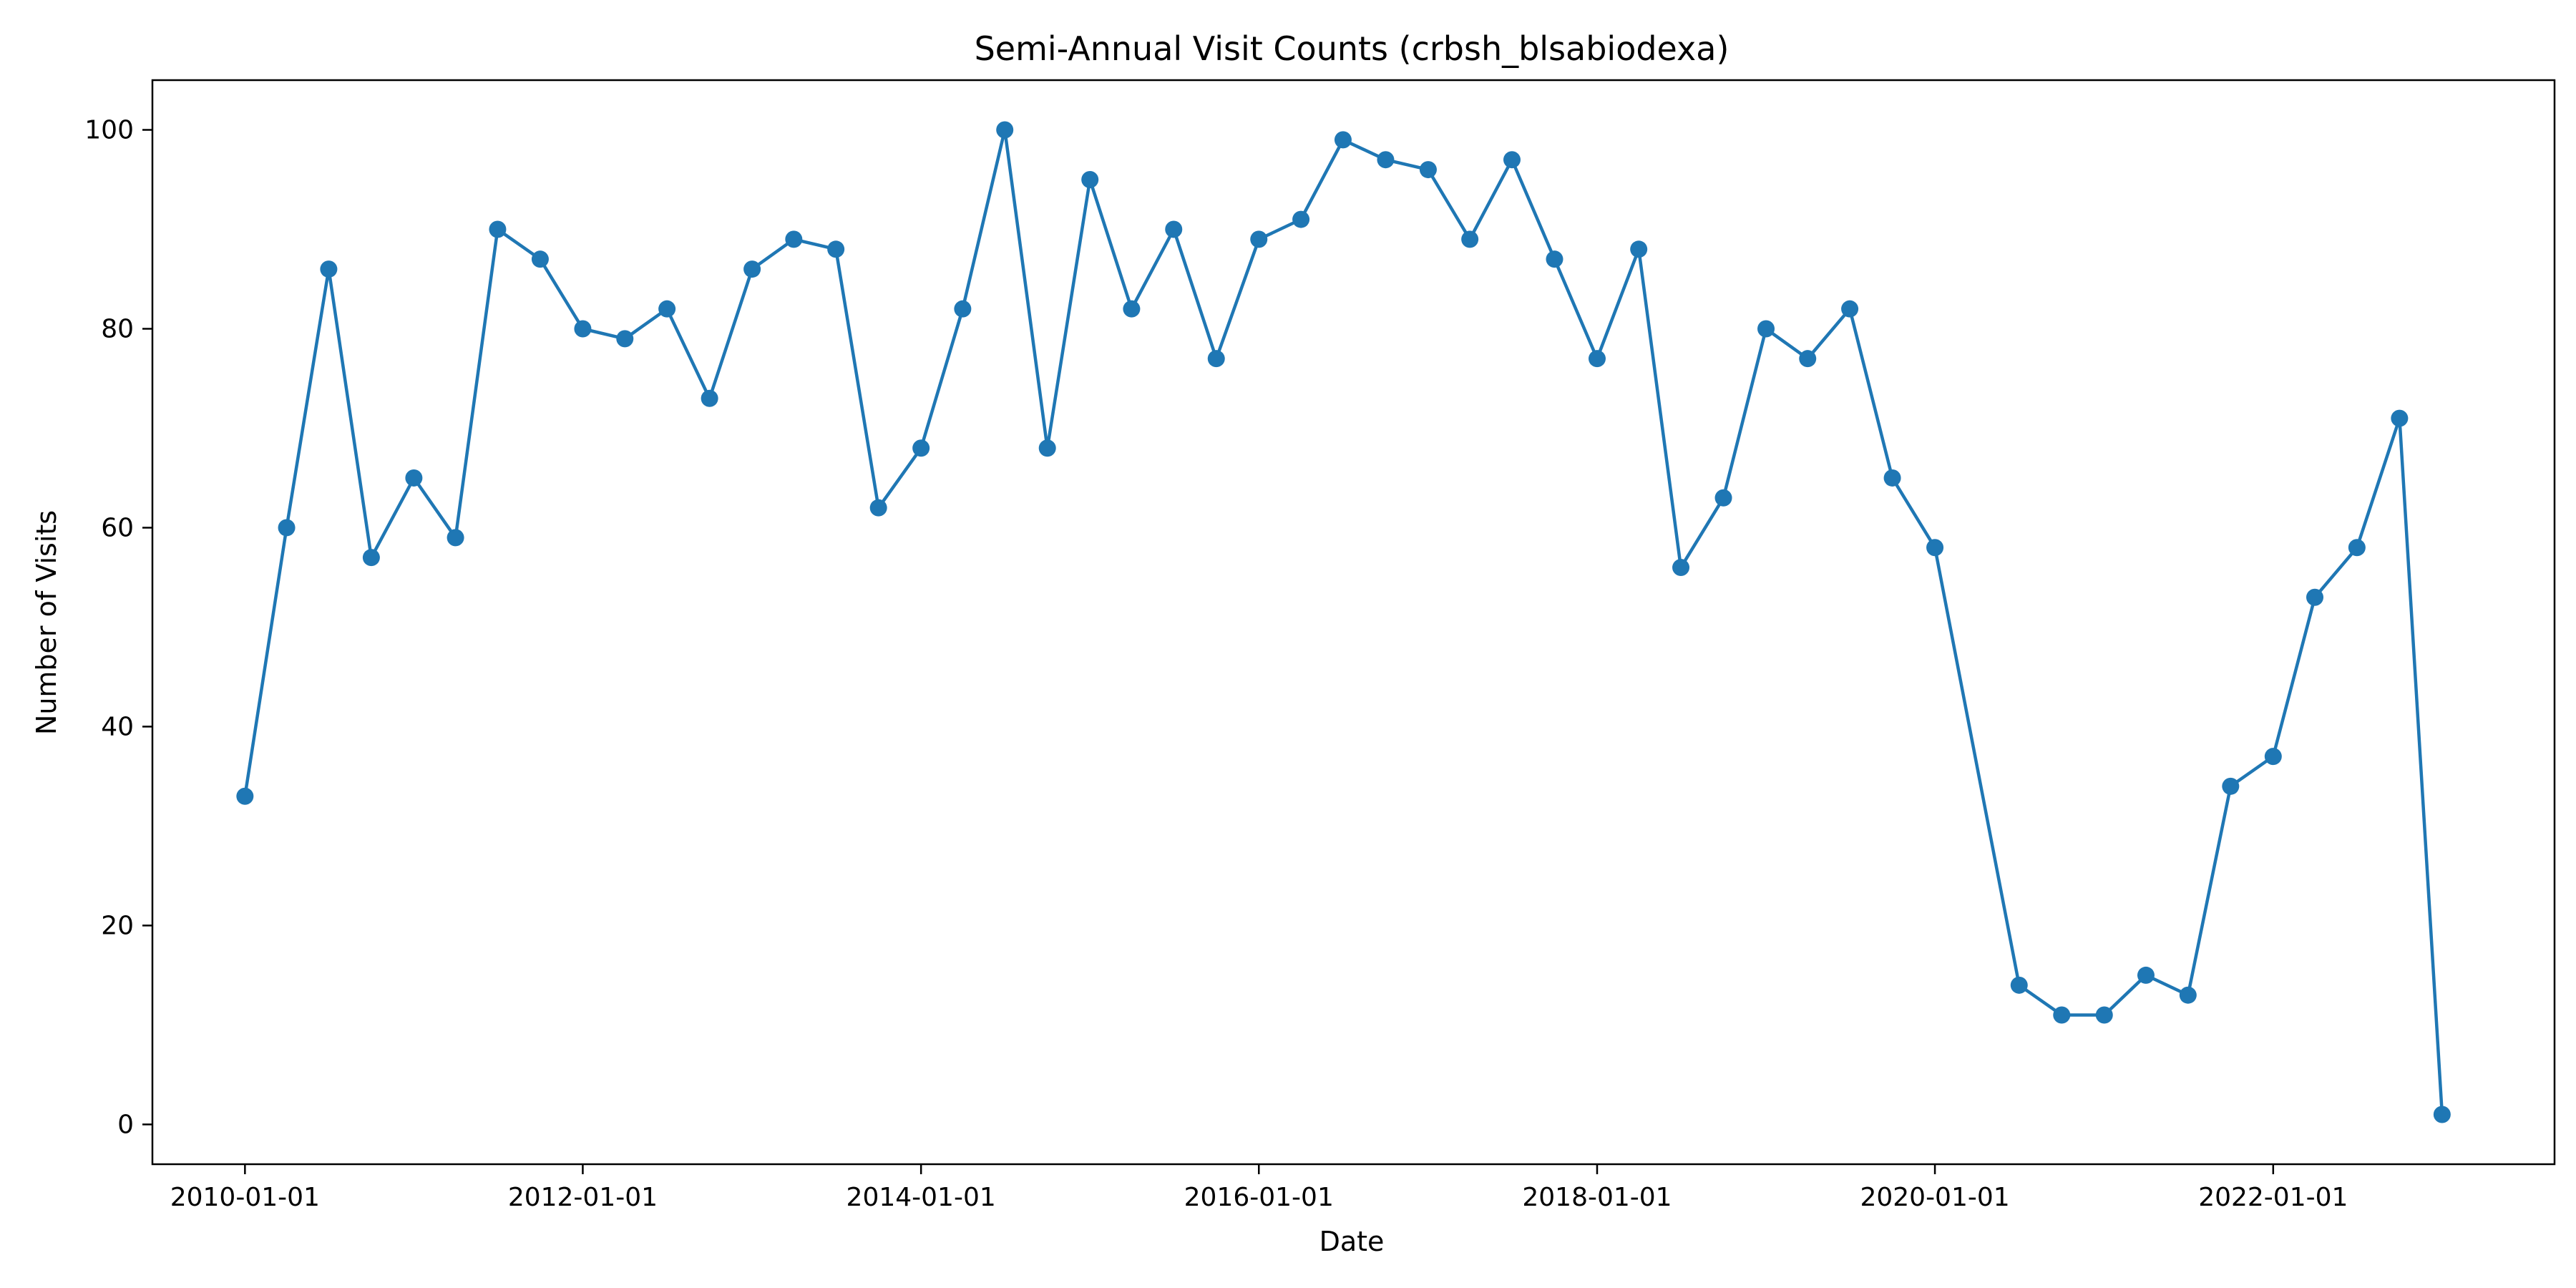  What do you see at coordinates (921, 1197) in the screenshot?
I see `x-tick-label: 2014-01-01` at bounding box center [921, 1197].